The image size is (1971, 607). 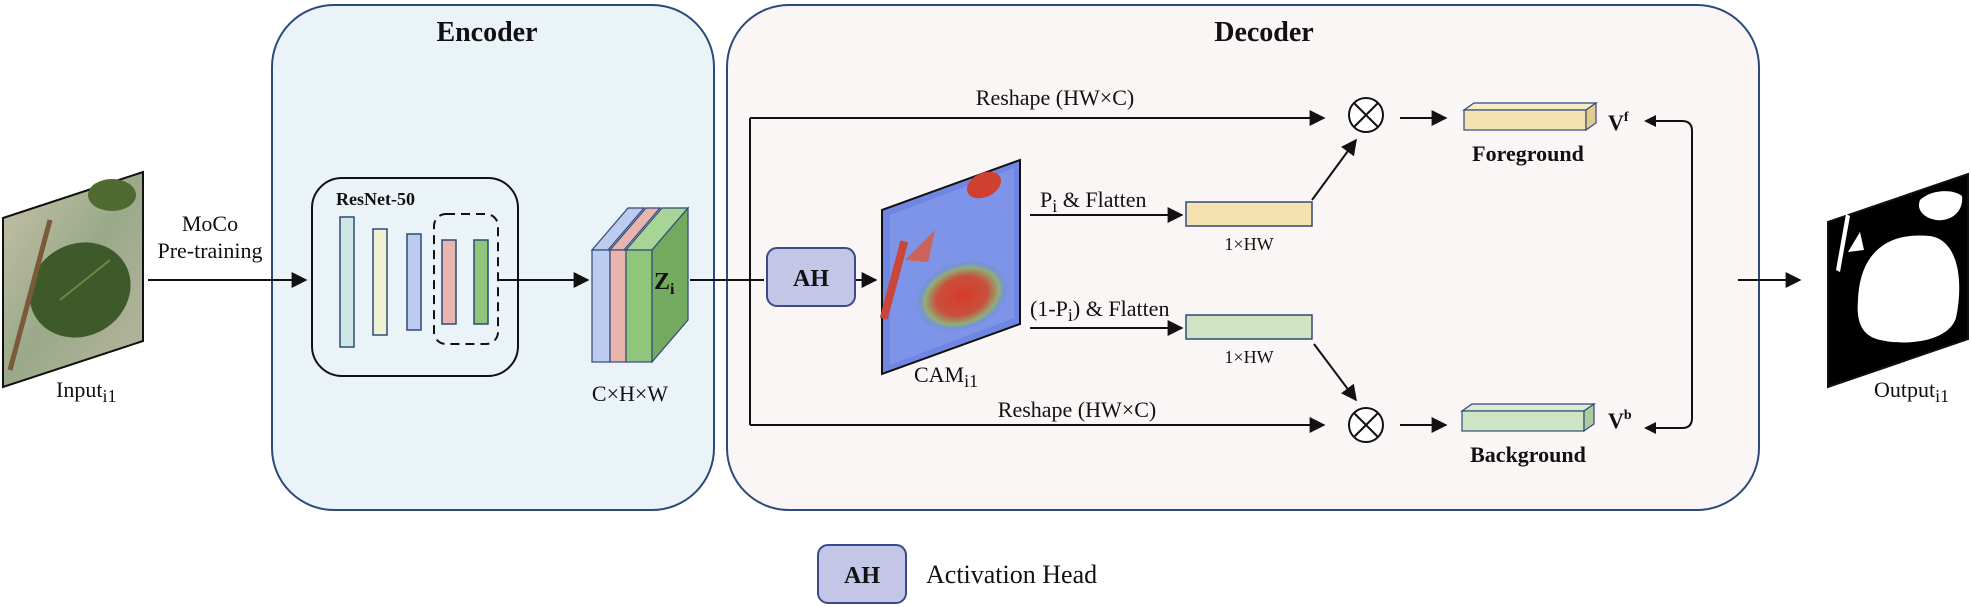 I want to click on ah-block, so click(x=811, y=277).